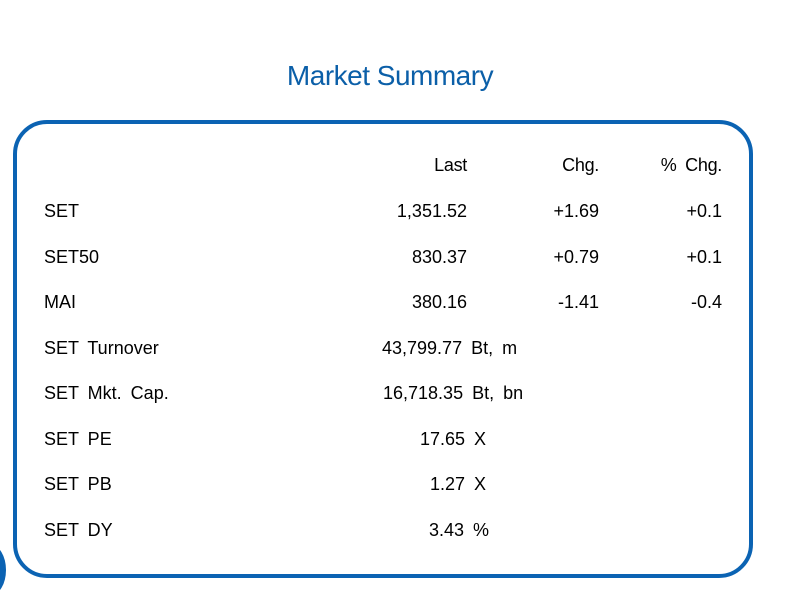  What do you see at coordinates (459, 530) in the screenshot?
I see `row-value-set-dy: 3.43 %` at bounding box center [459, 530].